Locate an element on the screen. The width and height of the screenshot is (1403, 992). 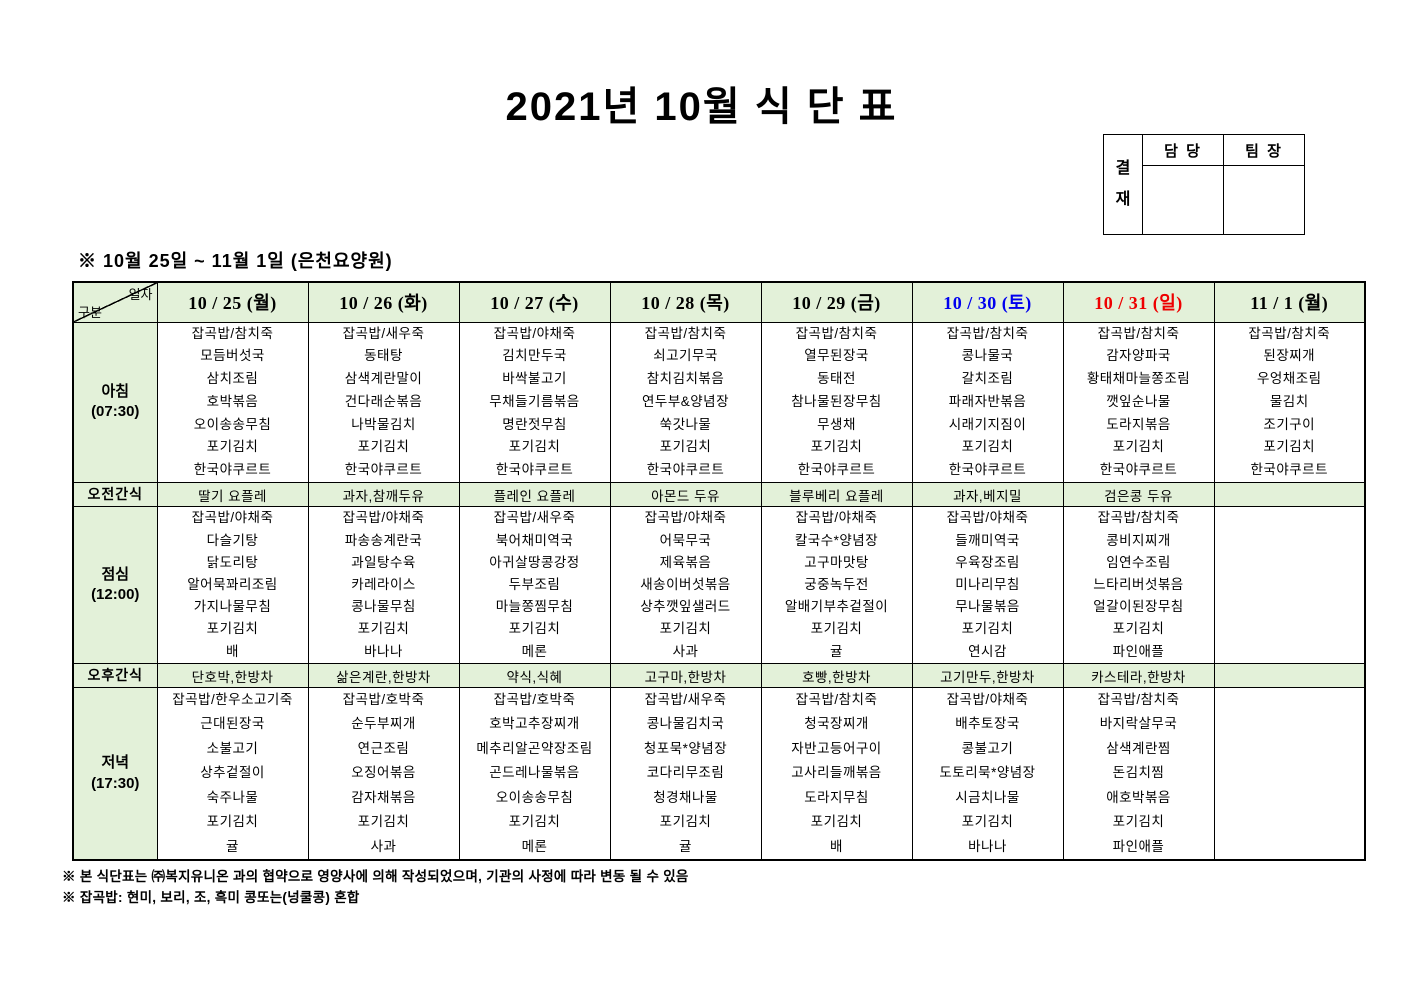
approval-box: 결 재 담 당 팀 장 is located at coordinates (1204, 184).